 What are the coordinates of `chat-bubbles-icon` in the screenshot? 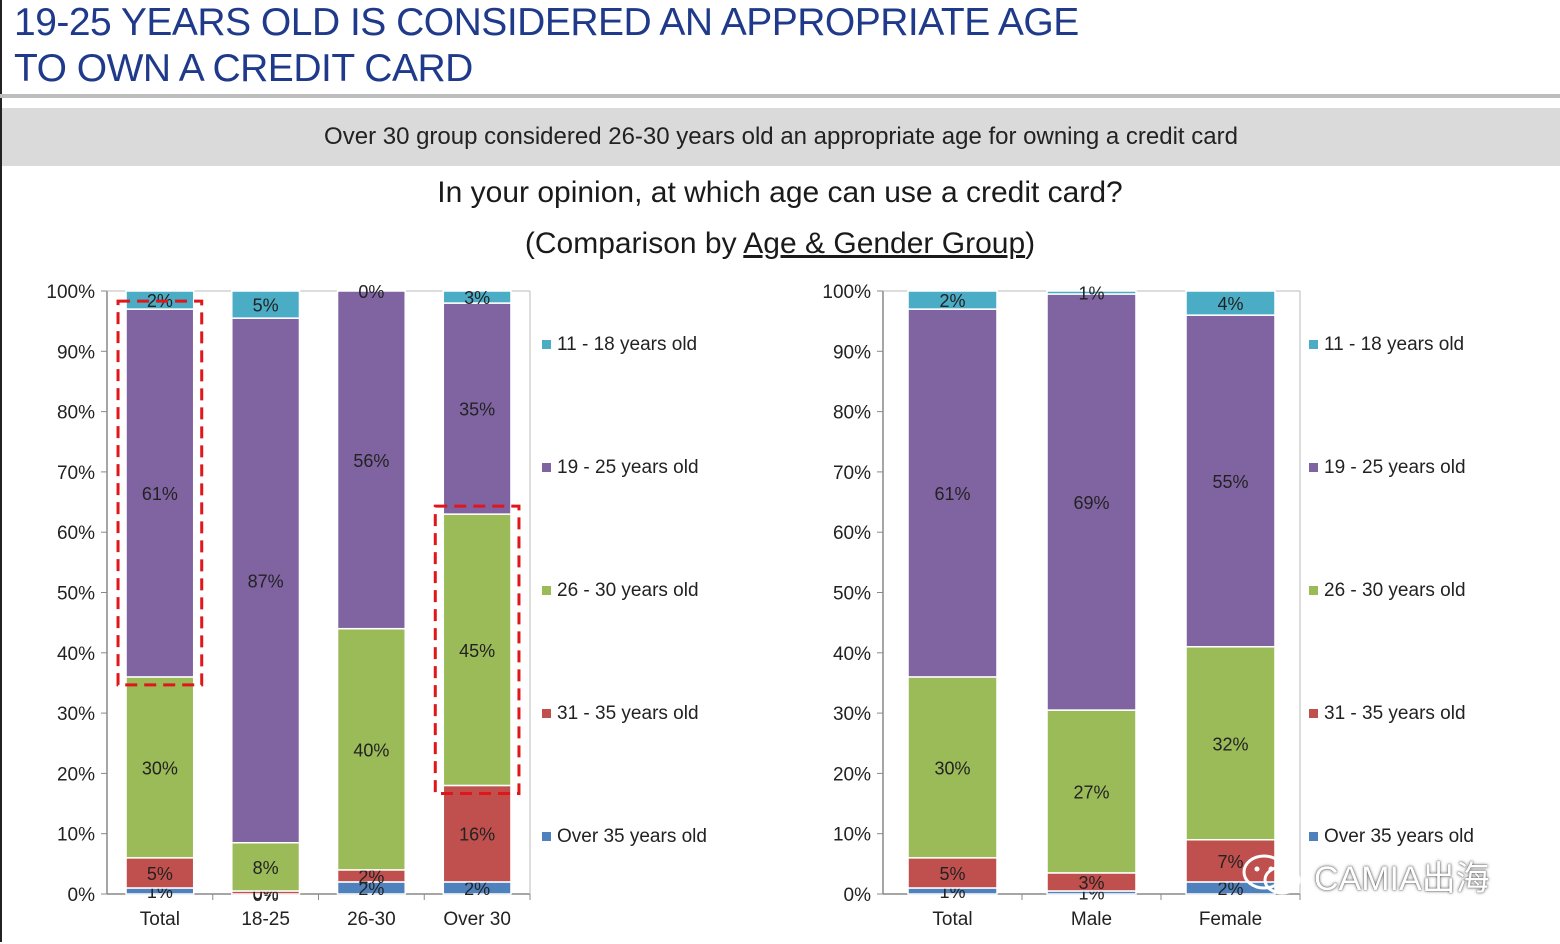 It's located at (1271, 874).